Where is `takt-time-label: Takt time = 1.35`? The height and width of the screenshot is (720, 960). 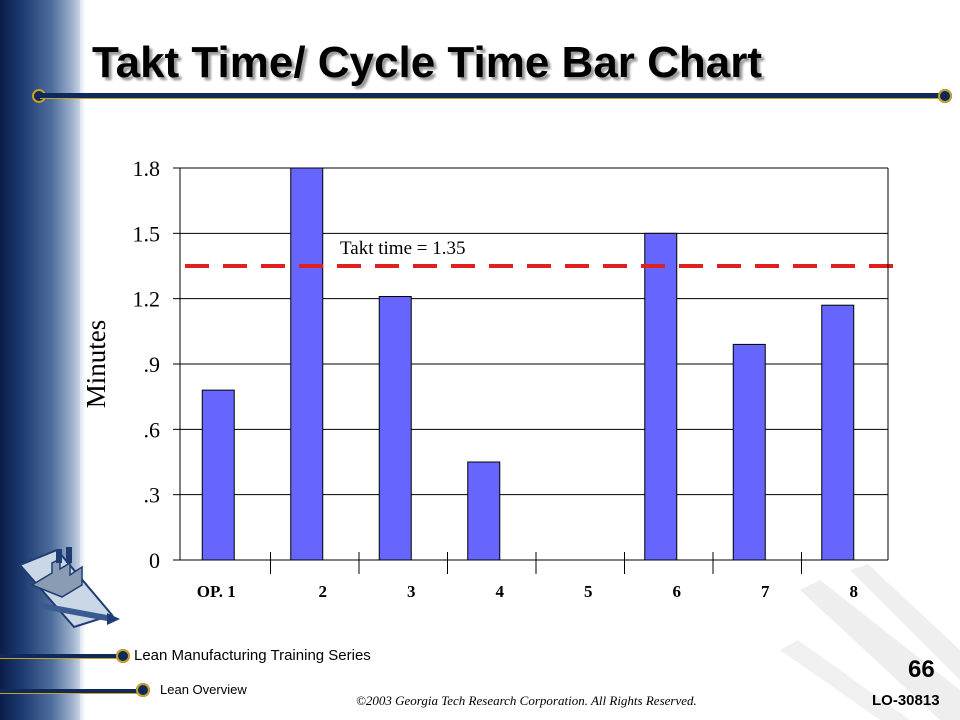 takt-time-label: Takt time = 1.35 is located at coordinates (402, 248).